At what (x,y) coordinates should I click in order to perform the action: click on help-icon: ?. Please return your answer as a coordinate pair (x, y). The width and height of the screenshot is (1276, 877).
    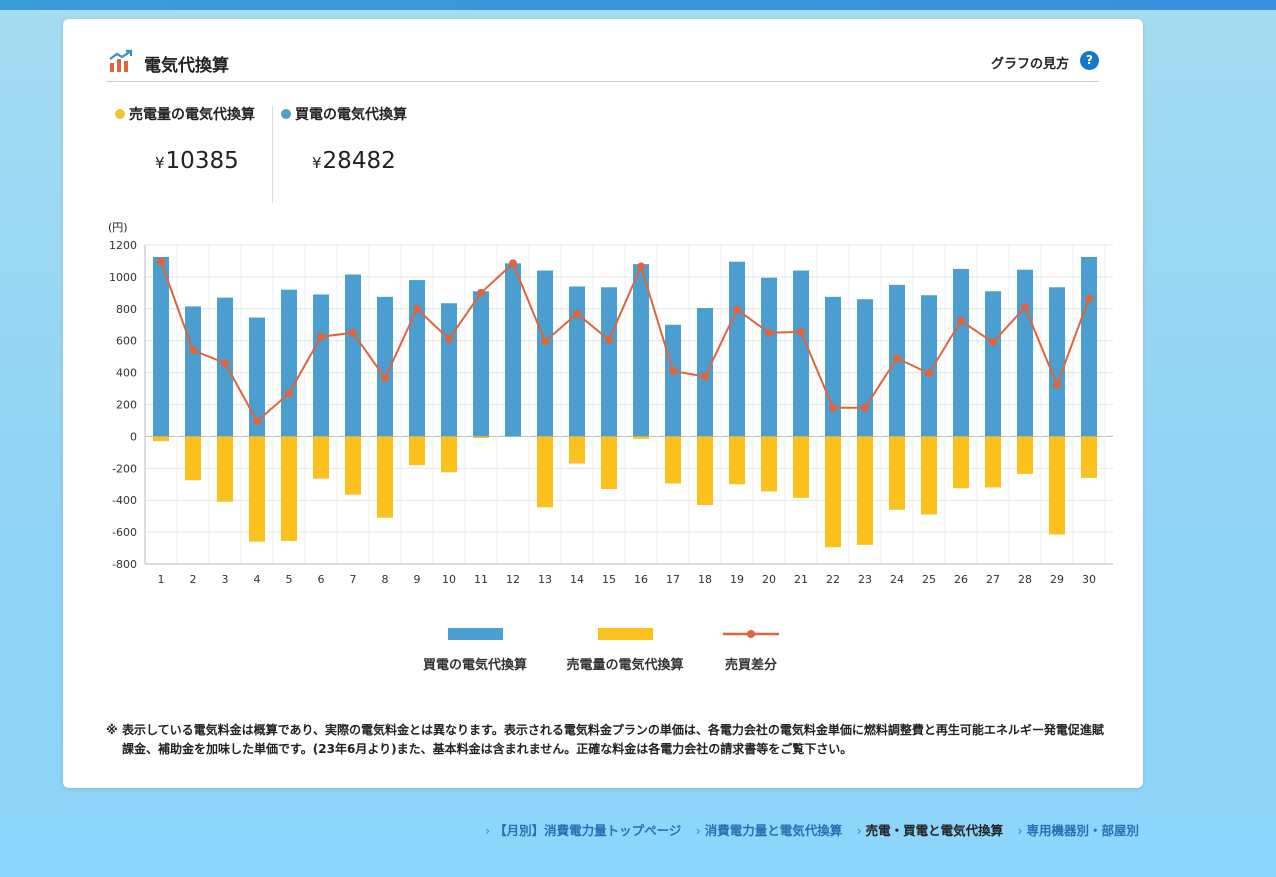
    Looking at the image, I should click on (1089, 60).